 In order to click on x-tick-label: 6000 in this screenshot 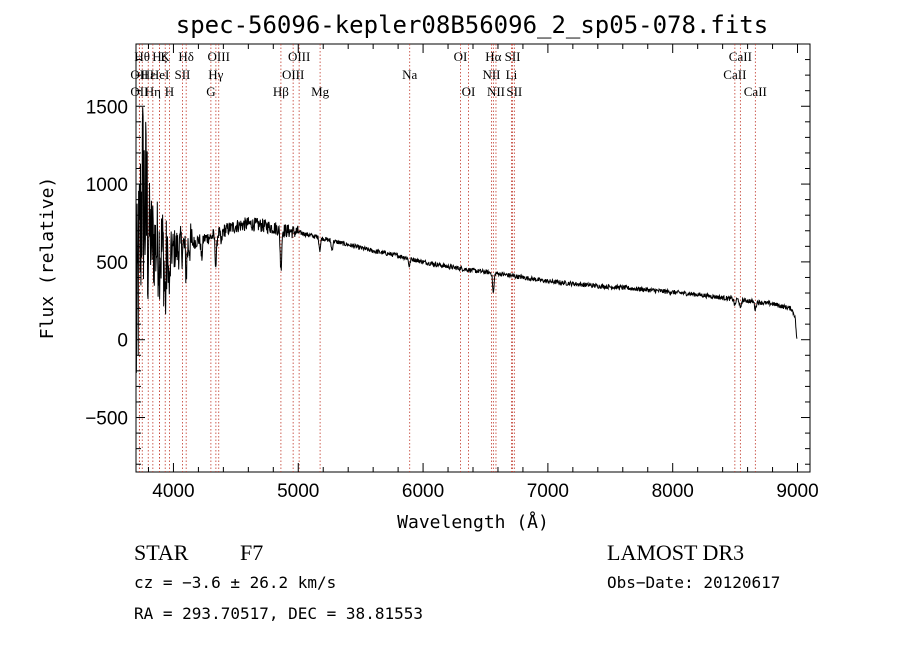, I will do `click(423, 491)`.